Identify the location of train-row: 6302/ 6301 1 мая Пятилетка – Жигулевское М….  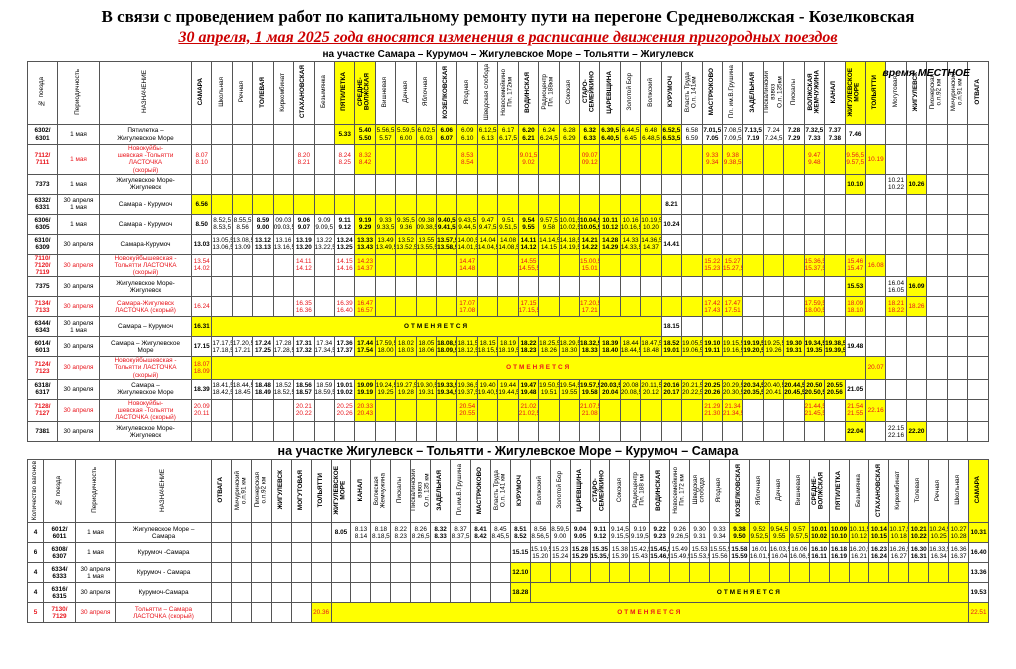
(508, 134).